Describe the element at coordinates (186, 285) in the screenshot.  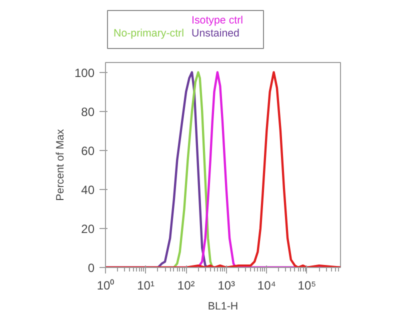
I see `x-tick-label: 10²` at that location.